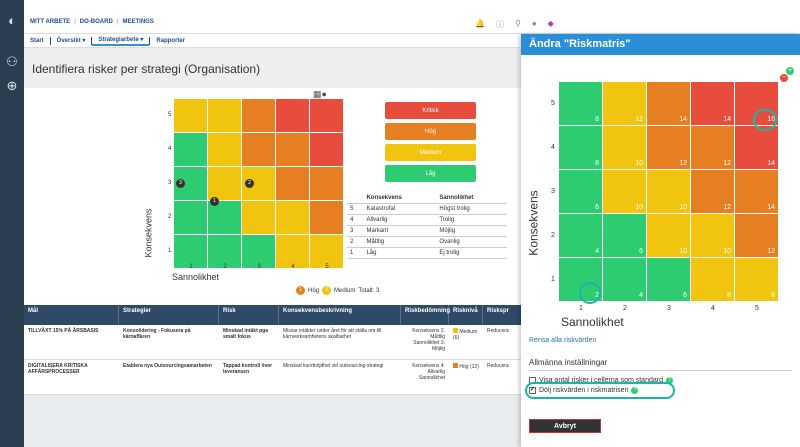 This screenshot has width=800, height=447. I want to click on key-sannolikhet: Trolig, so click(471, 220).